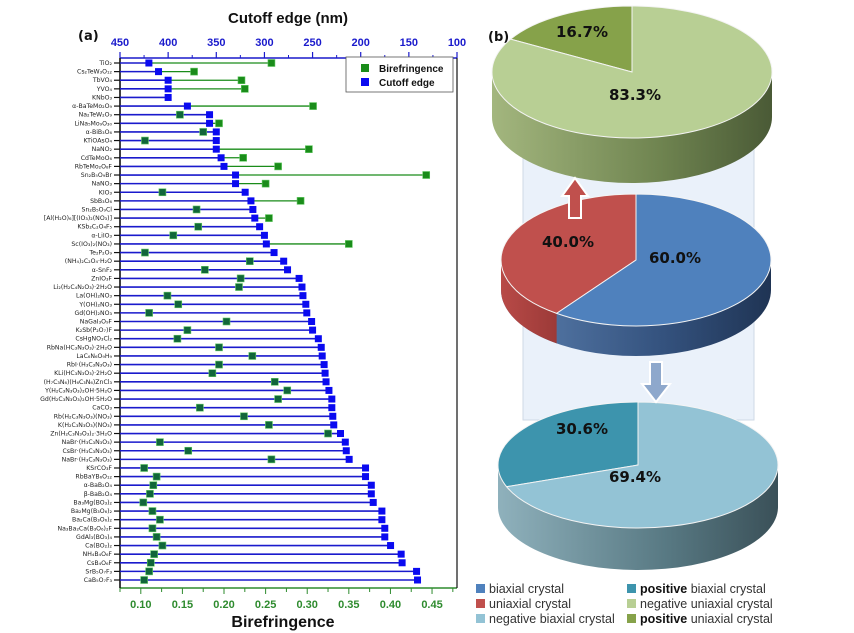  What do you see at coordinates (93, 123) in the screenshot?
I see `row-label: LiNa₅Mo₉O₃₀` at bounding box center [93, 123].